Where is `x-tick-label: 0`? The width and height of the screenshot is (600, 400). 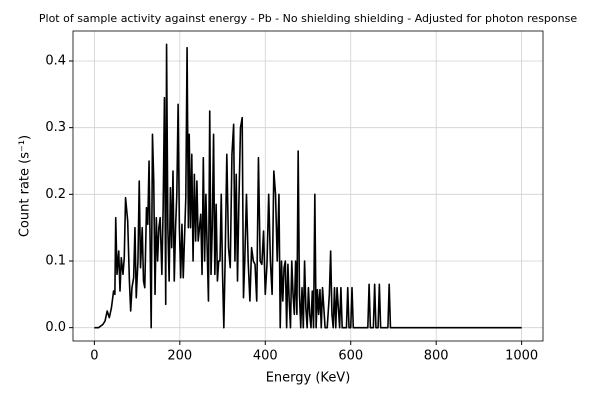
x-tick-label: 0 is located at coordinates (94, 356).